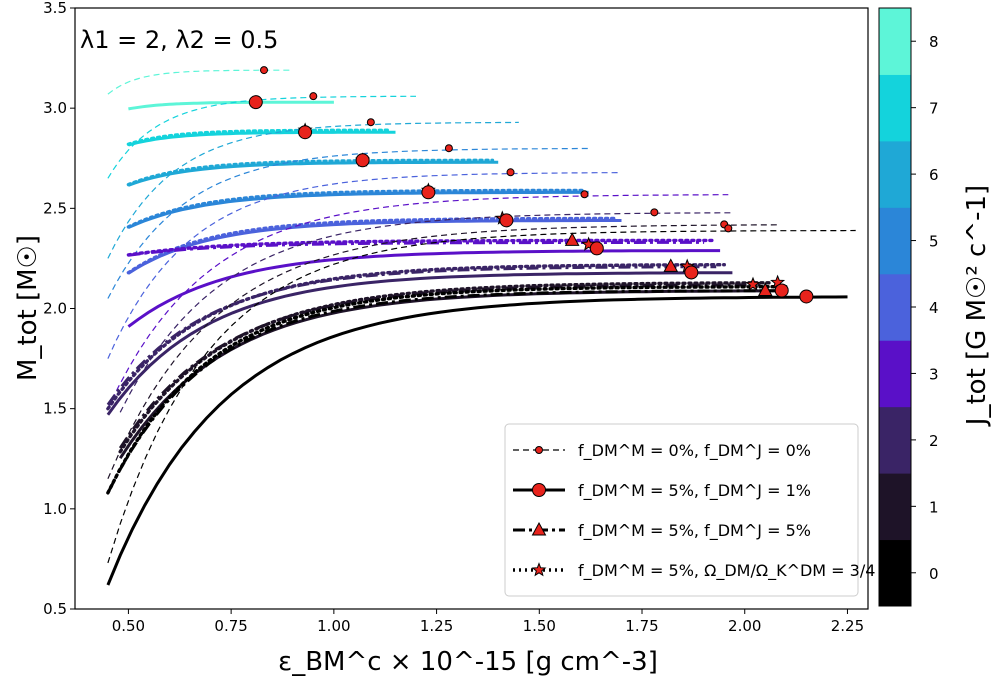 The image size is (997, 682). I want to click on marker-J5-reference, so click(448, 148).